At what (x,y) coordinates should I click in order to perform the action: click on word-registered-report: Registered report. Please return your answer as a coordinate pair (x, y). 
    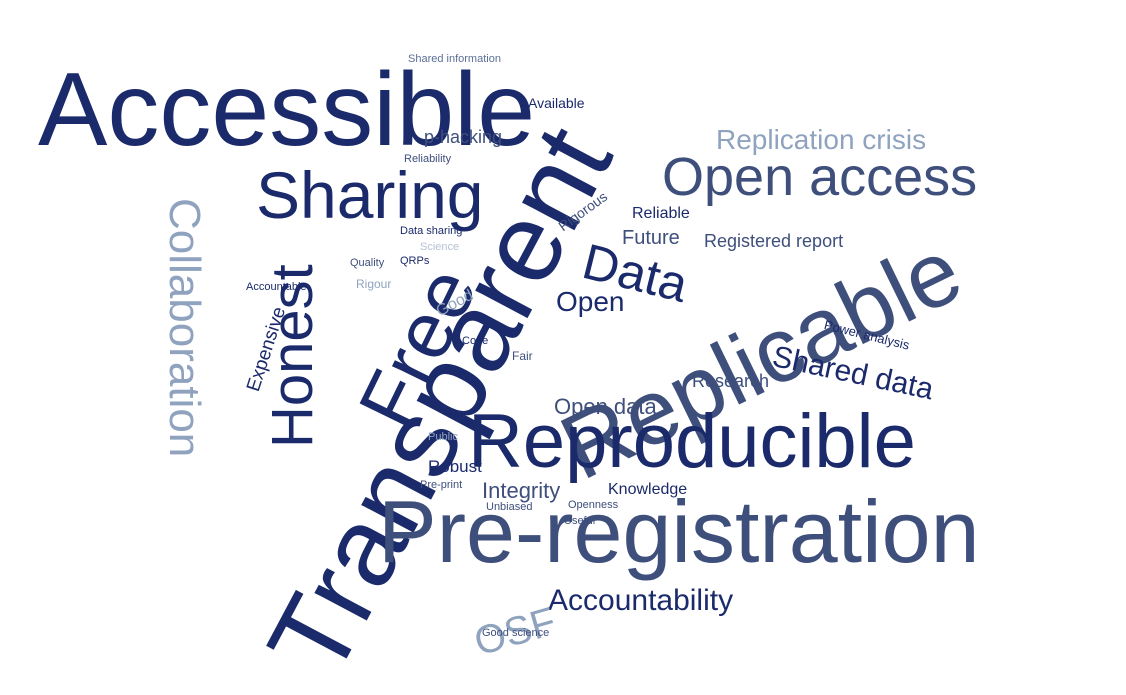
    Looking at the image, I should click on (774, 241).